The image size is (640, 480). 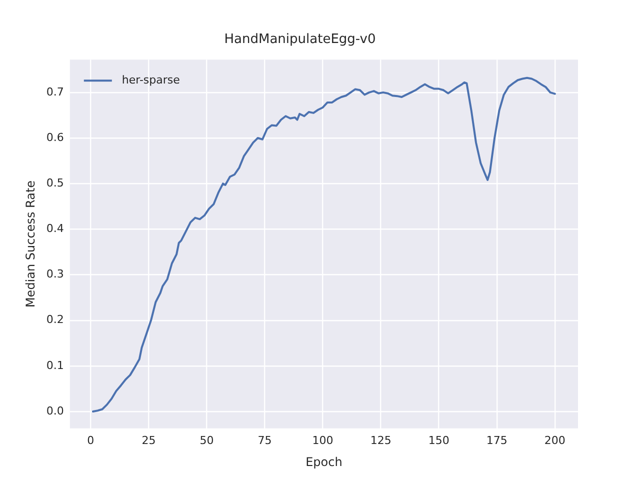 What do you see at coordinates (265, 440) in the screenshot?
I see `x-tick-label: 75` at bounding box center [265, 440].